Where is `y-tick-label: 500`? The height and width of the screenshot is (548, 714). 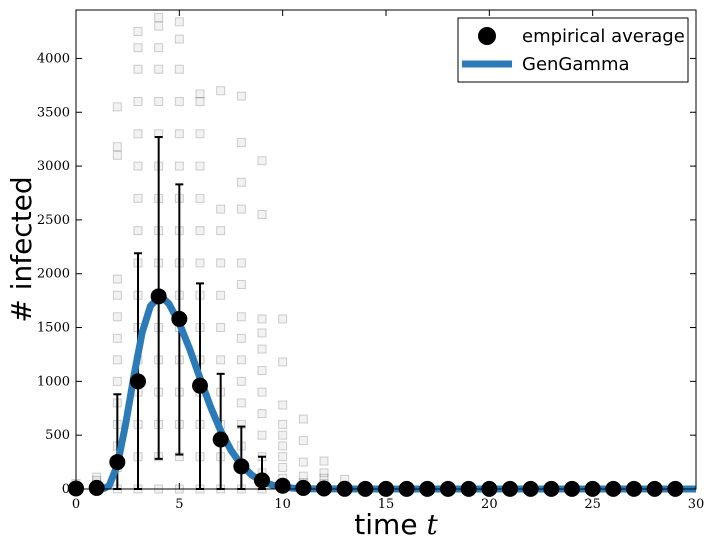 y-tick-label: 500 is located at coordinates (57, 435).